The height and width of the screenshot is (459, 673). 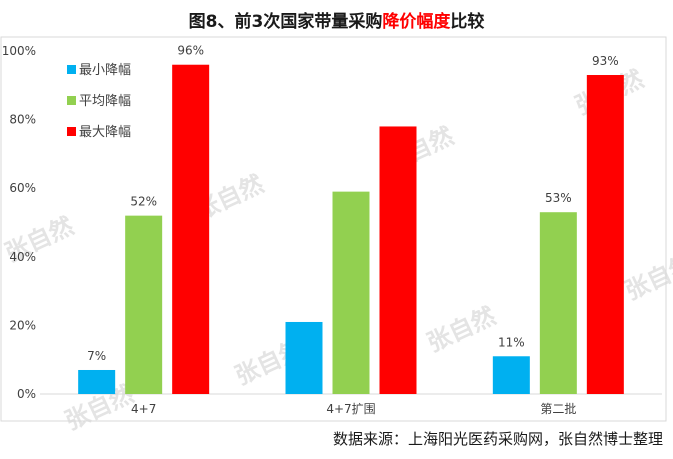 I want to click on chart-title: 图8、前3次国家带量采购降价幅度比较, so click(x=336, y=19).